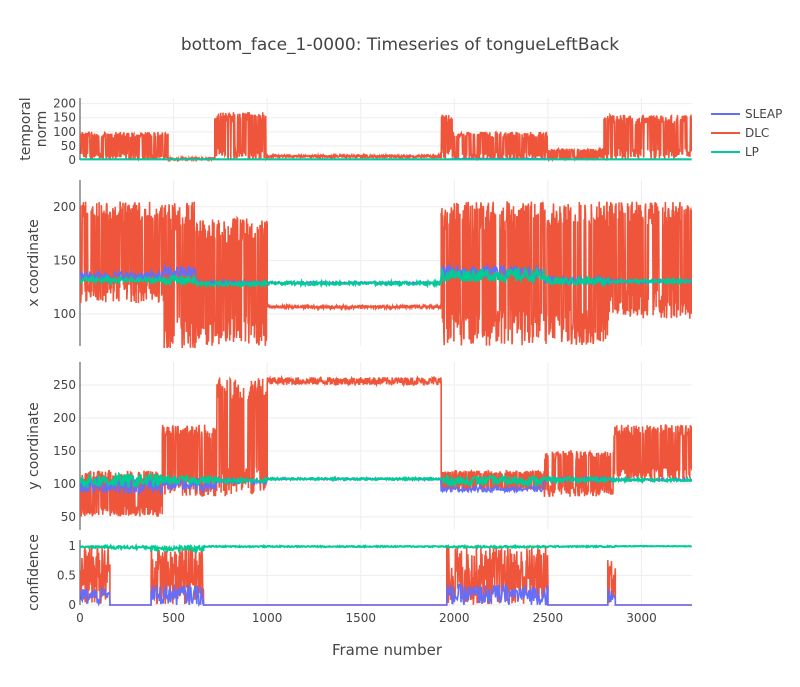  Describe the element at coordinates (752, 152) in the screenshot. I see `legend-label: LP` at that location.